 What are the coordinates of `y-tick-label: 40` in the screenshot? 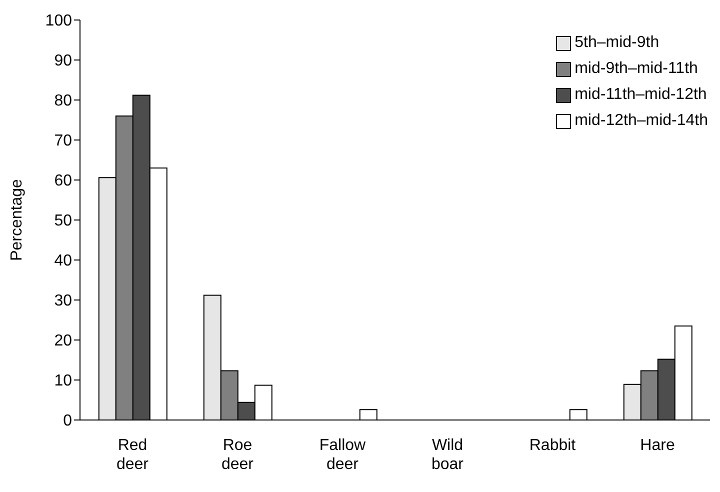 It's located at (63, 261).